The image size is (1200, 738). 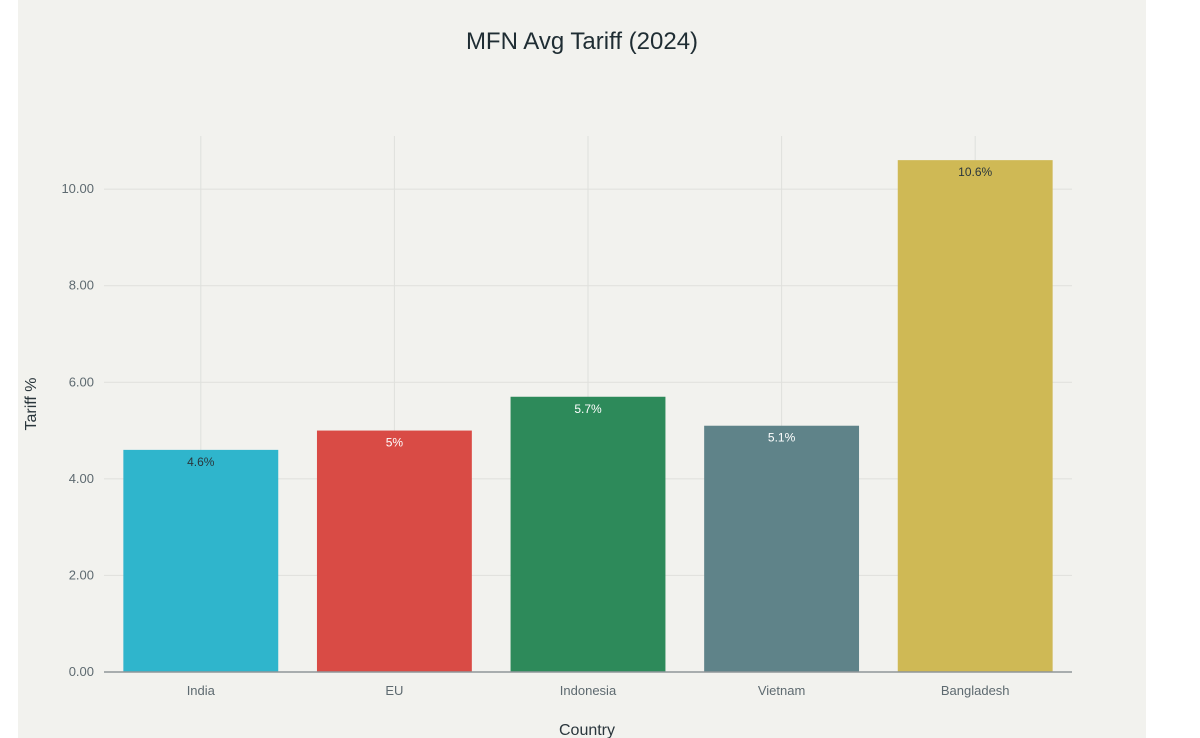 I want to click on y-axis-title: Tariff %, so click(x=31, y=403).